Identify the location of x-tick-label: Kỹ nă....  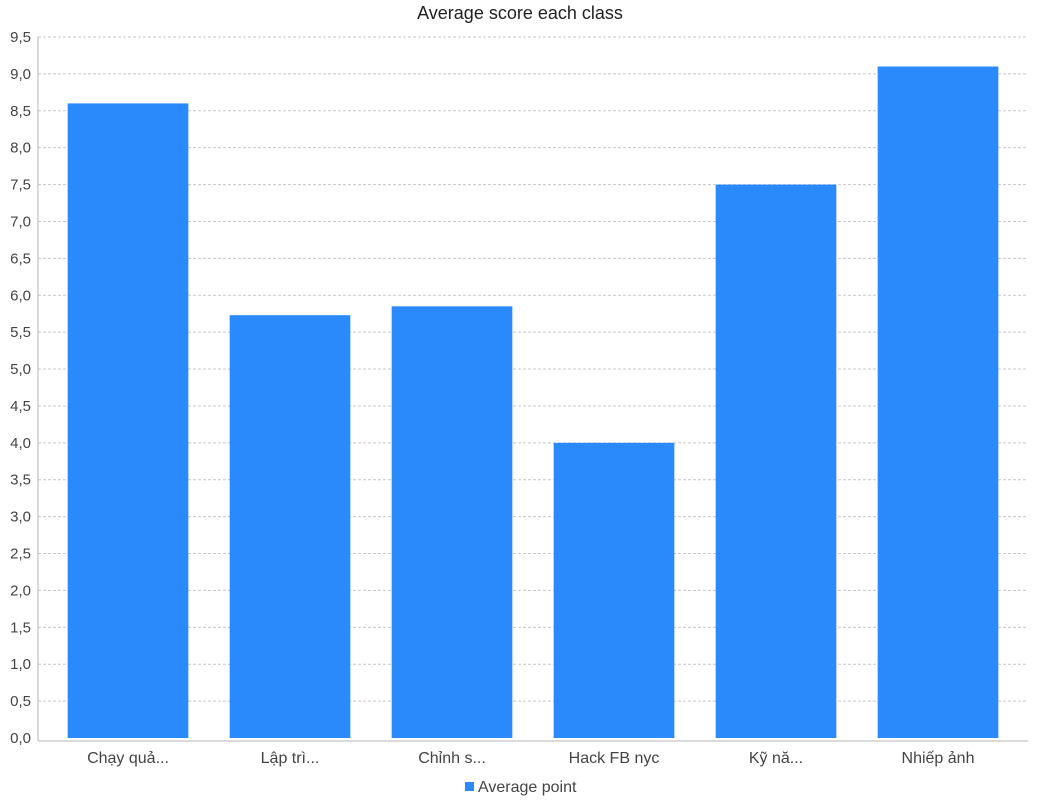
(776, 758).